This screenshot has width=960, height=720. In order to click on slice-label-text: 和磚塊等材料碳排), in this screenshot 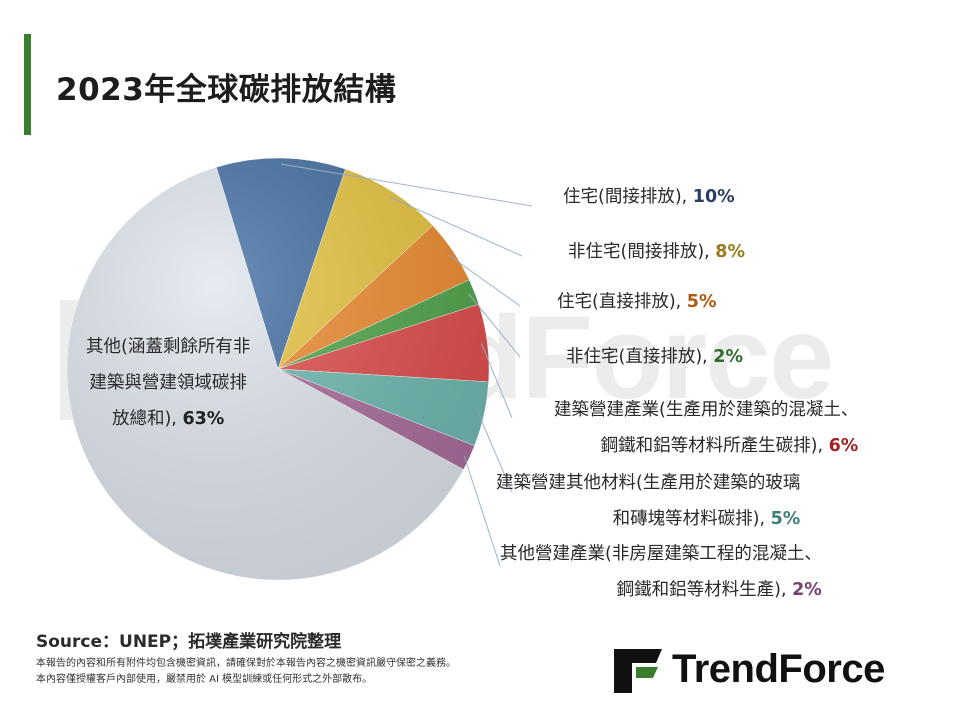, I will do `click(691, 519)`.